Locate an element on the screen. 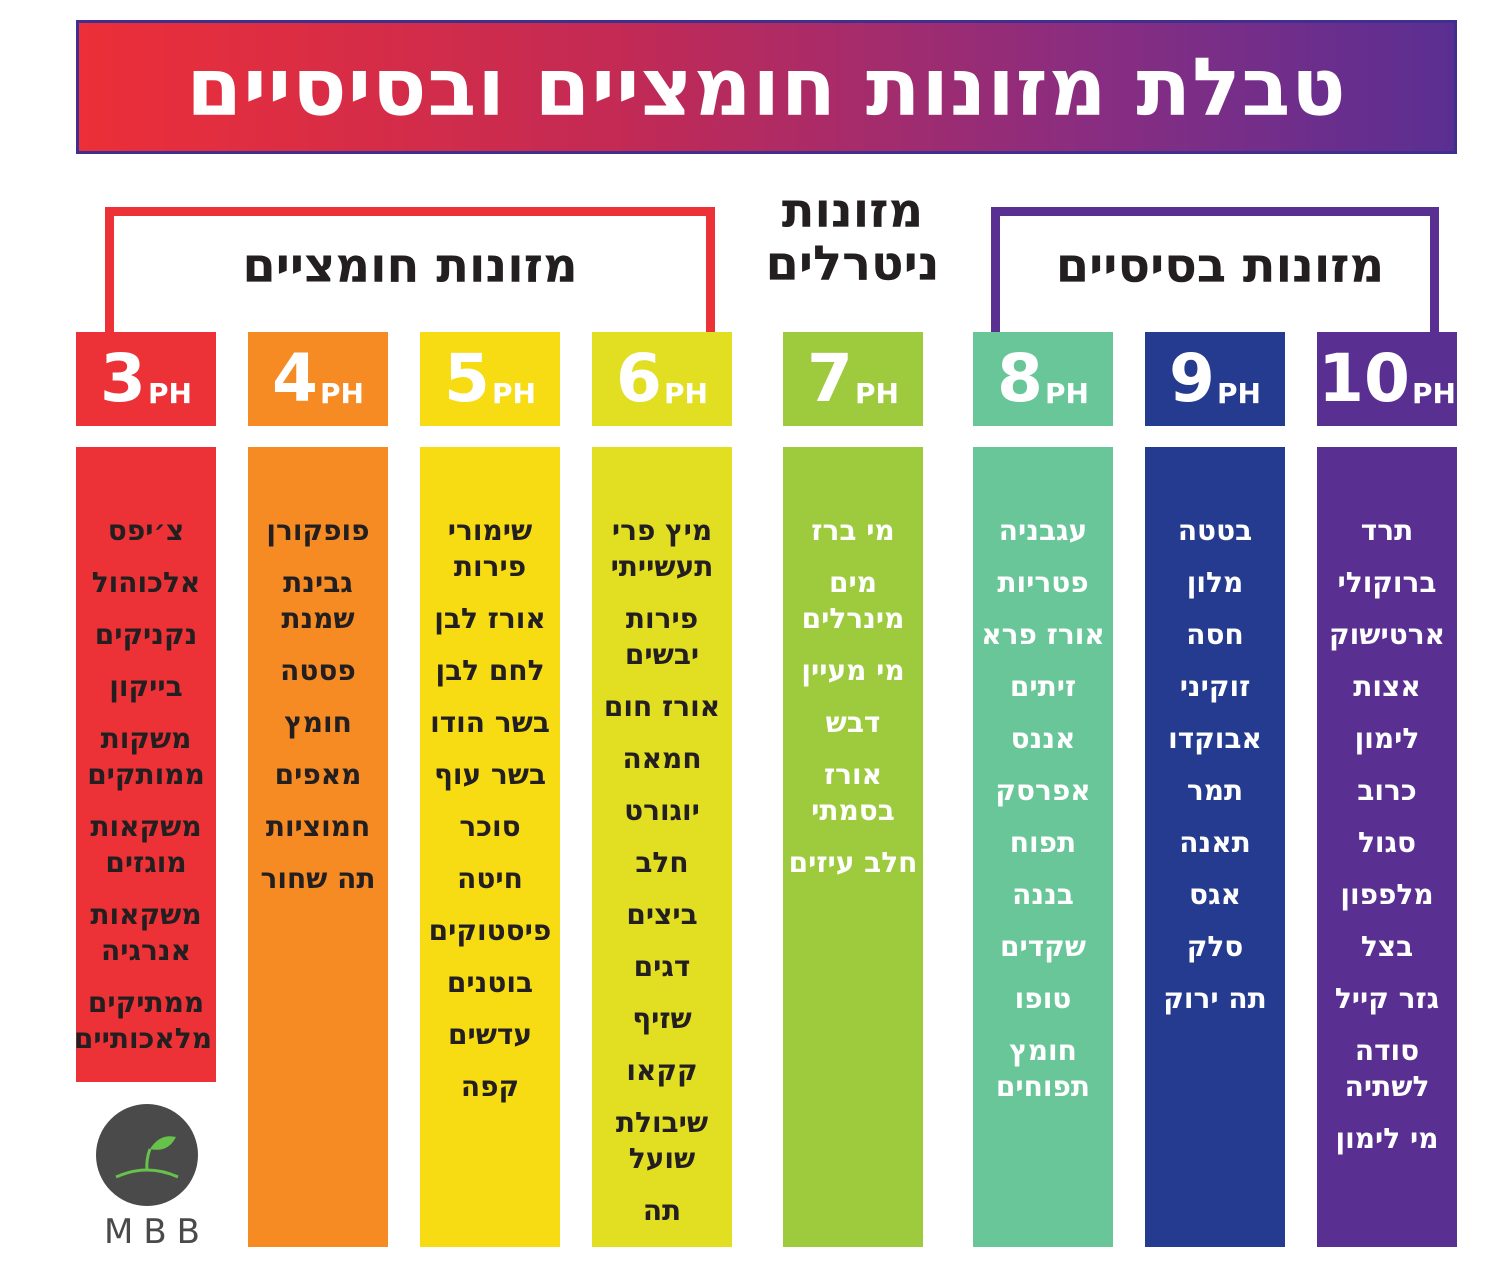  food-item: קפה is located at coordinates (490, 1086).